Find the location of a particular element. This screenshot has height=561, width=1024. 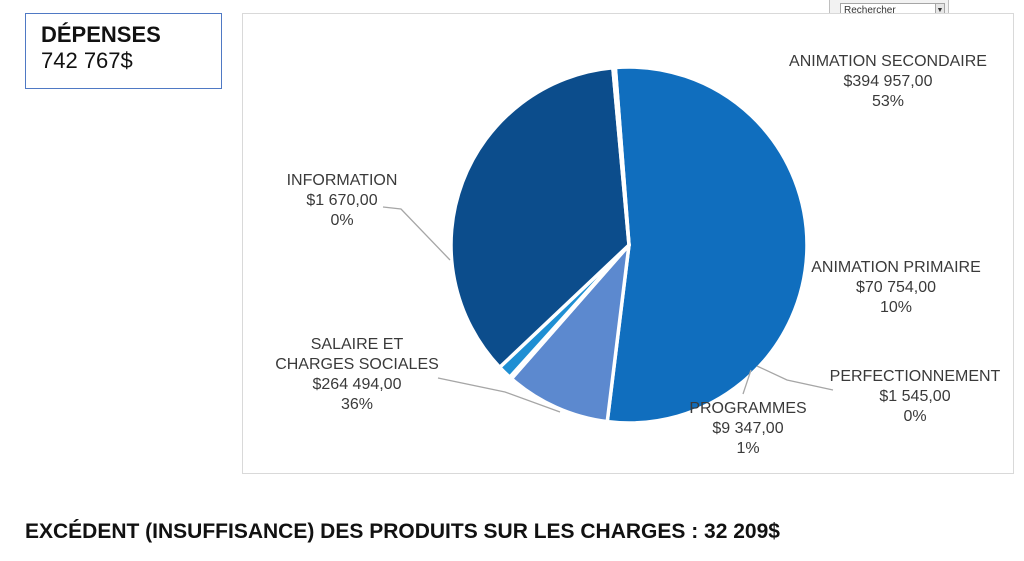

leader-line-salaire-et-charges-sociales is located at coordinates (499, 395).